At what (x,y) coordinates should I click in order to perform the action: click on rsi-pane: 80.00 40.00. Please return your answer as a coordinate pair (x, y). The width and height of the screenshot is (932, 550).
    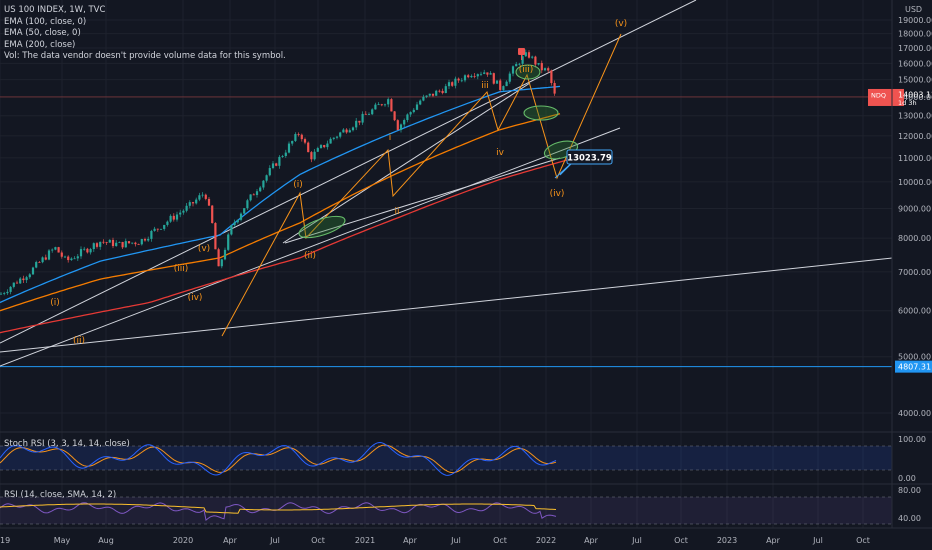
    Looking at the image, I should click on (460, 505).